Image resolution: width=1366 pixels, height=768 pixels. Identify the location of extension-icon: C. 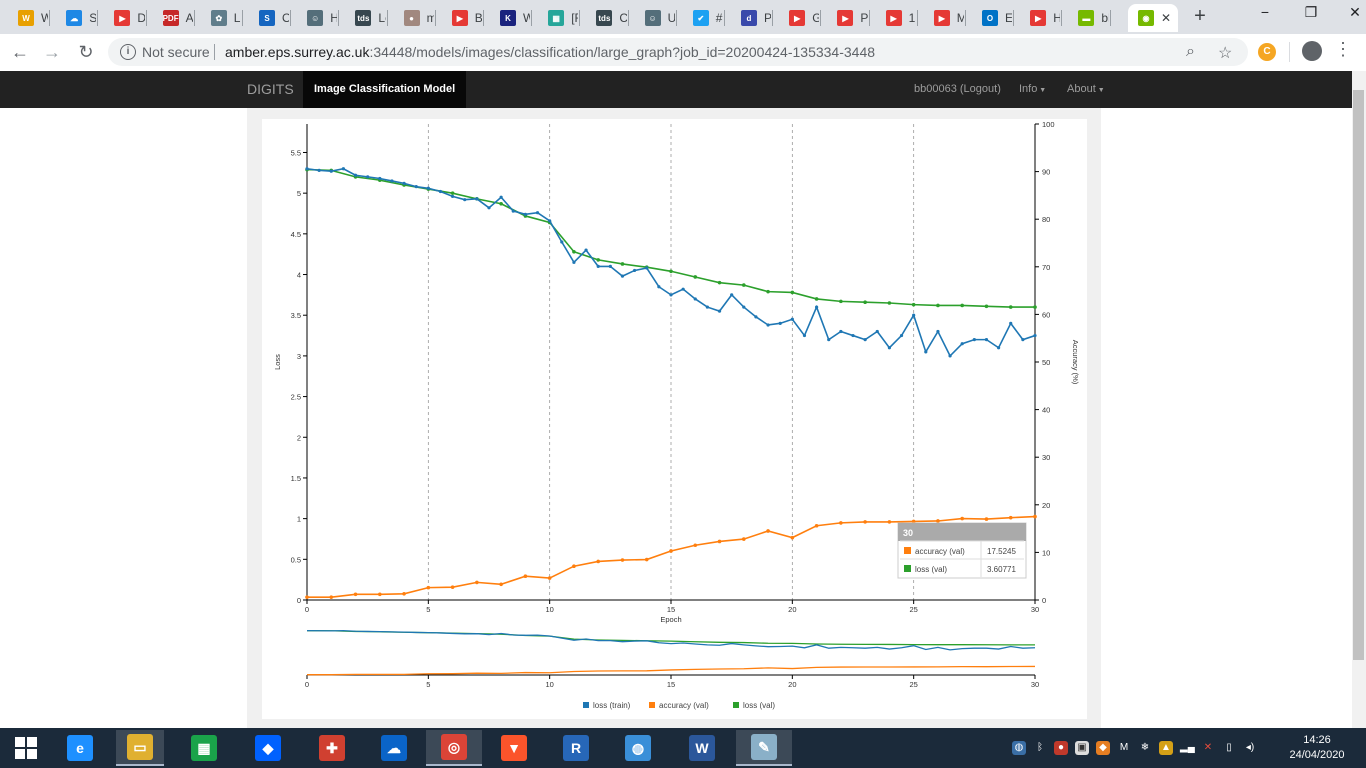
(1267, 52).